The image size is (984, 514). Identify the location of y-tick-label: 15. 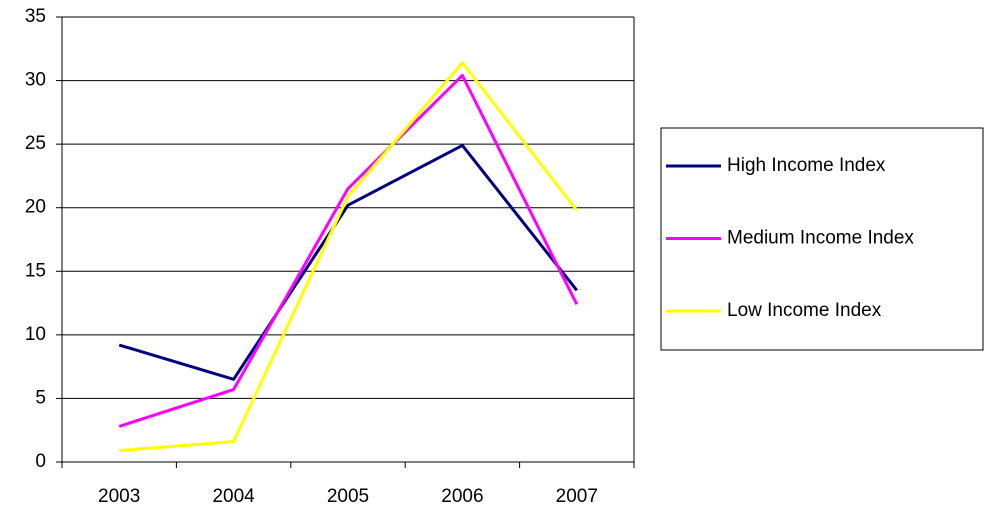
(35, 270).